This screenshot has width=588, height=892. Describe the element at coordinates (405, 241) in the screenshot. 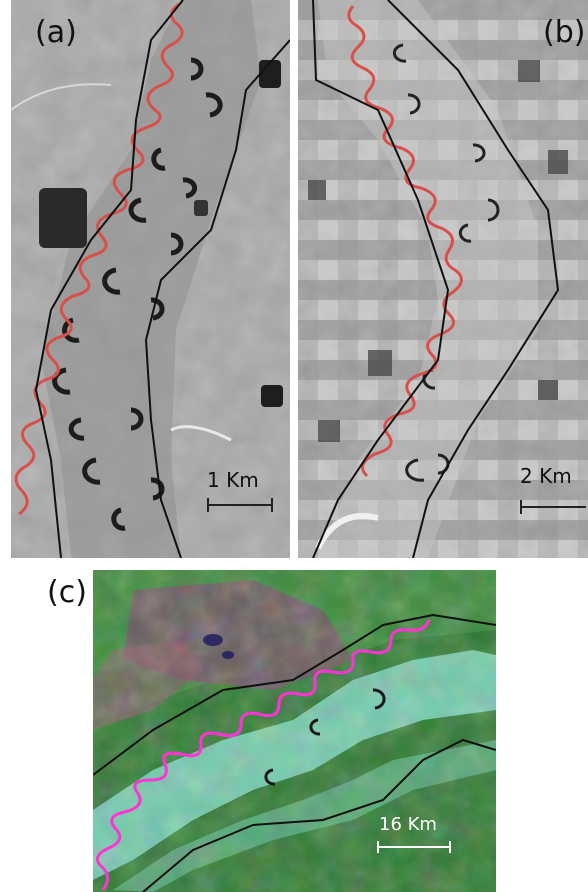

I see `river-trace-b` at that location.